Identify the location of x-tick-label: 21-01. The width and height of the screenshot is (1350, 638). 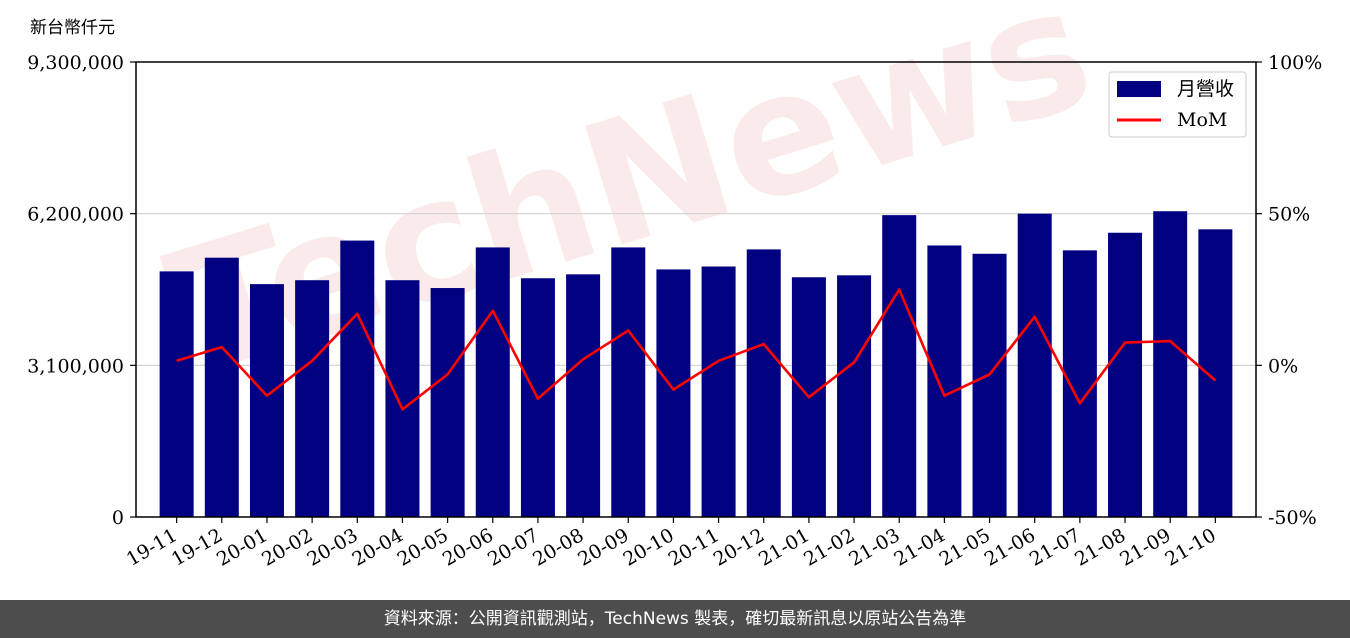
(784, 547).